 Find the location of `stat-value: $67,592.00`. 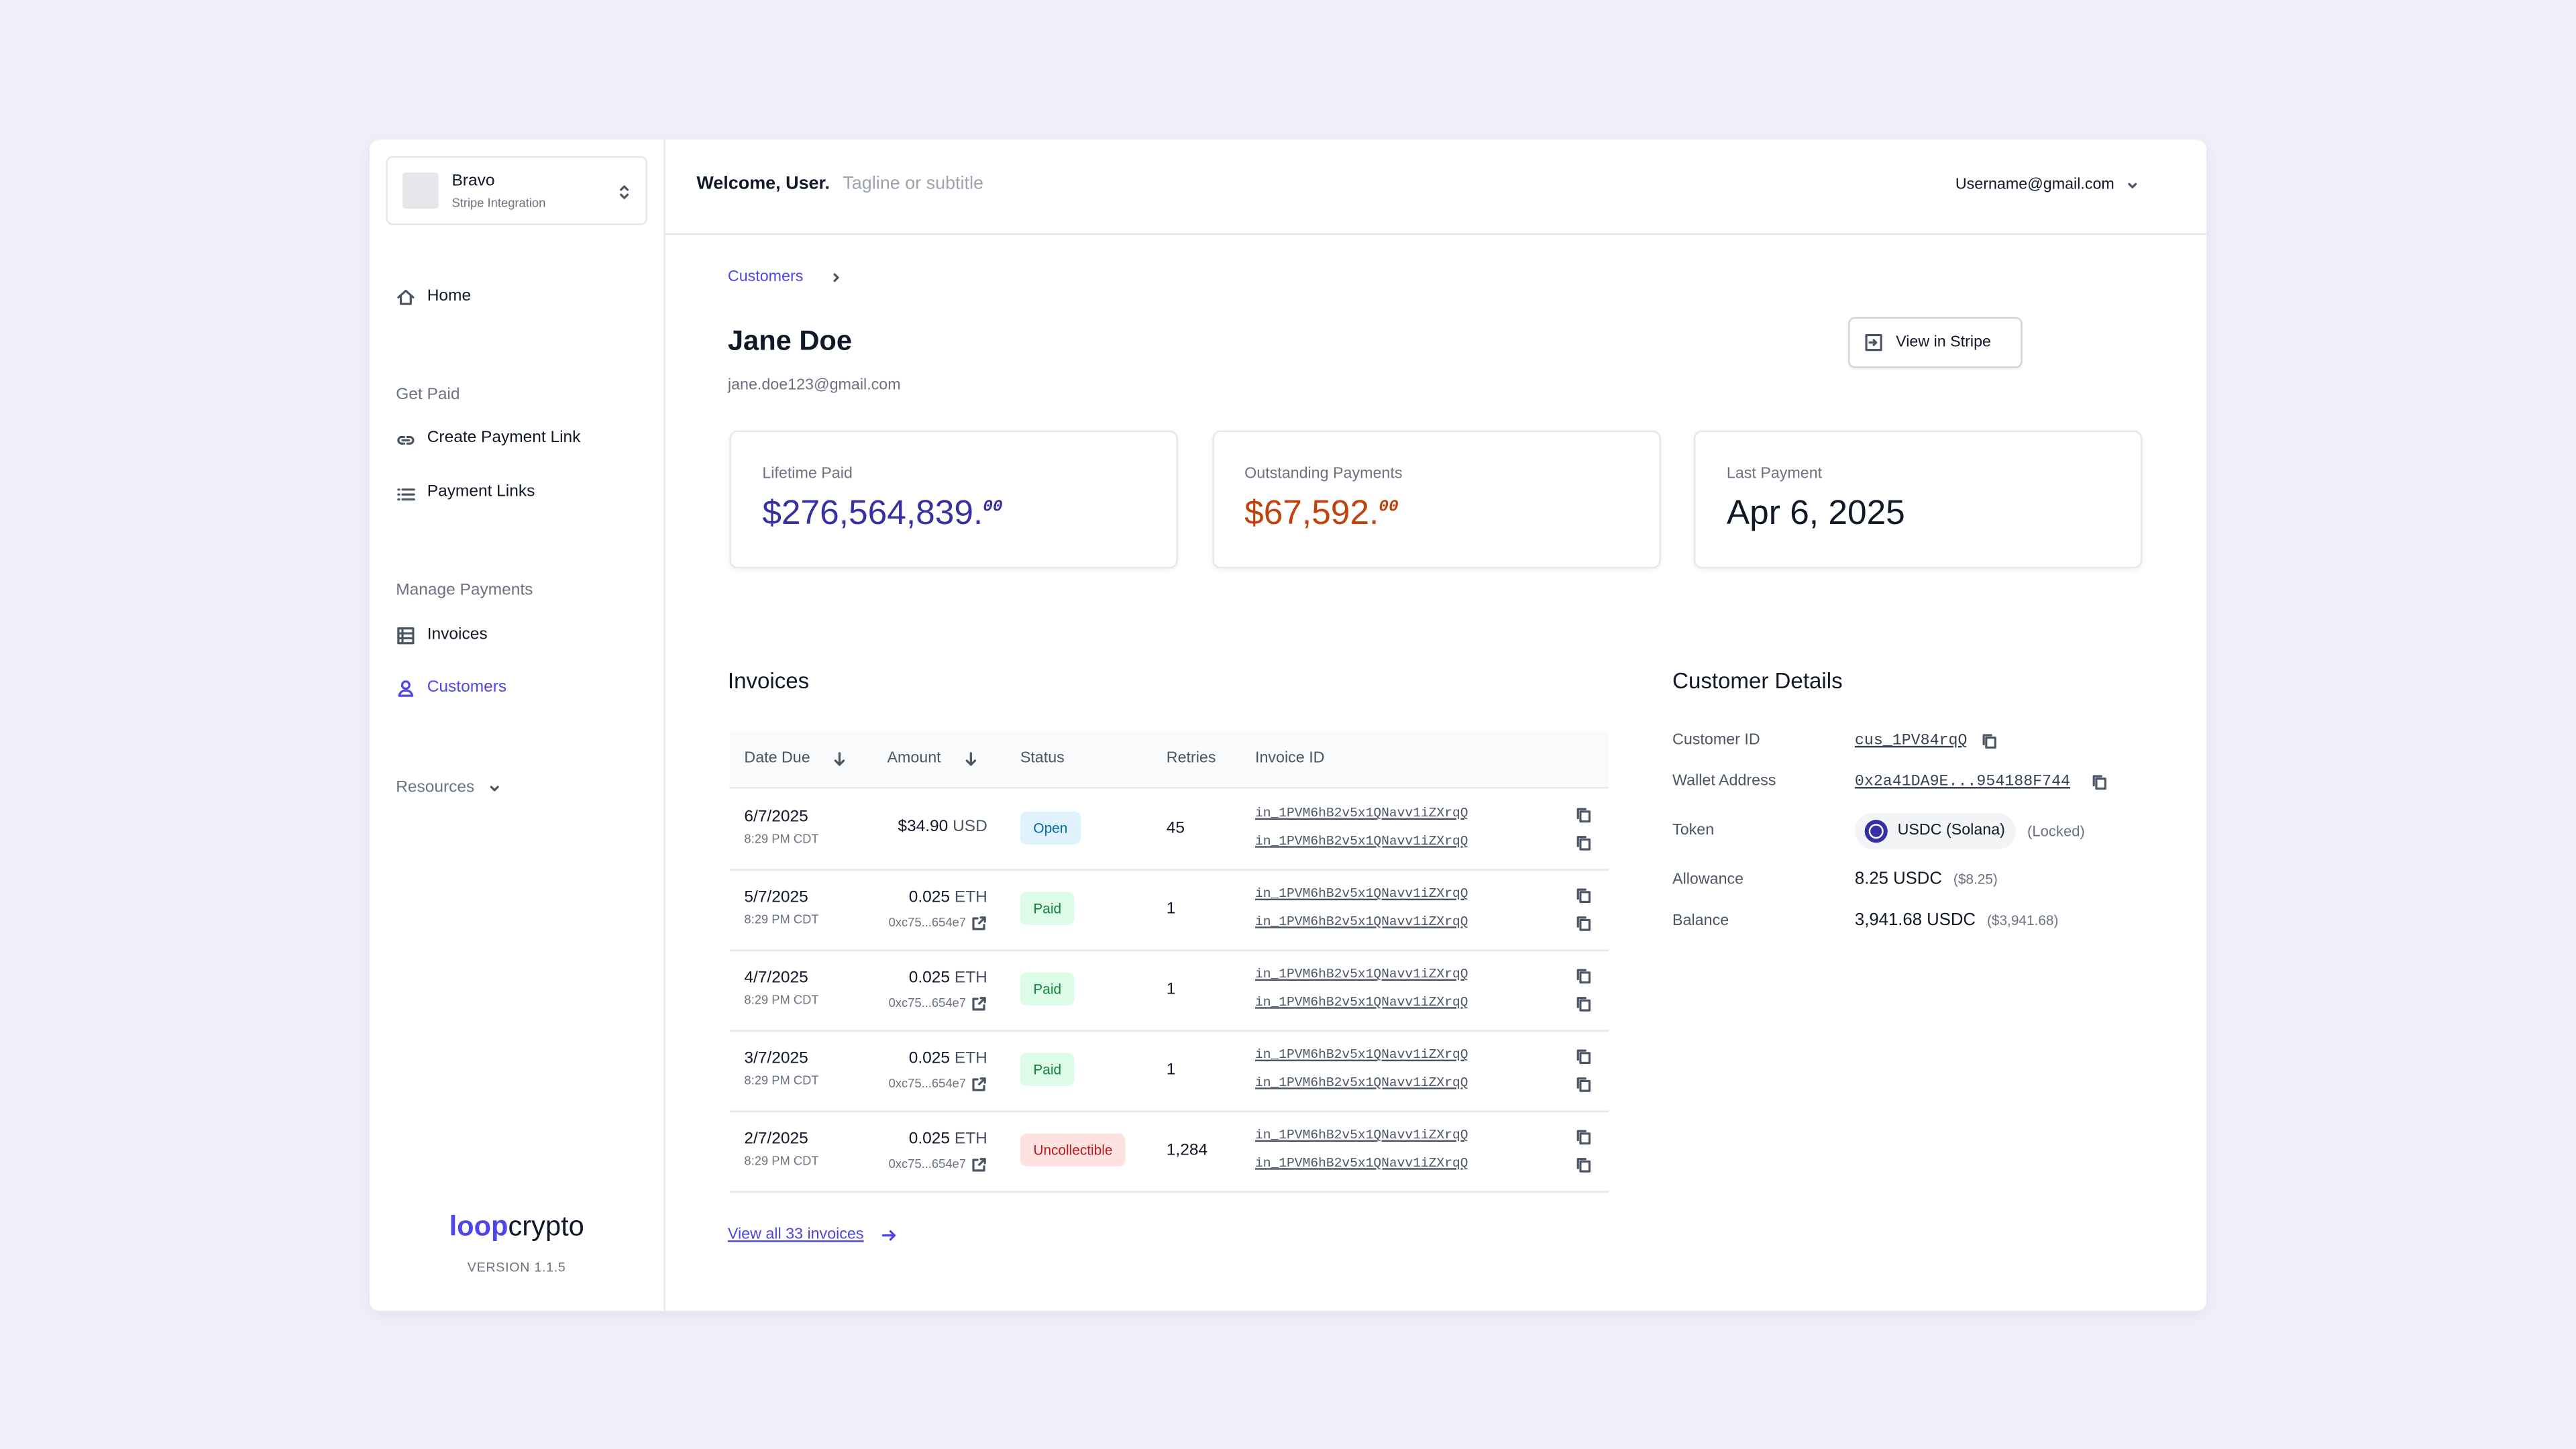

stat-value: $67,592.00 is located at coordinates (1321, 514).